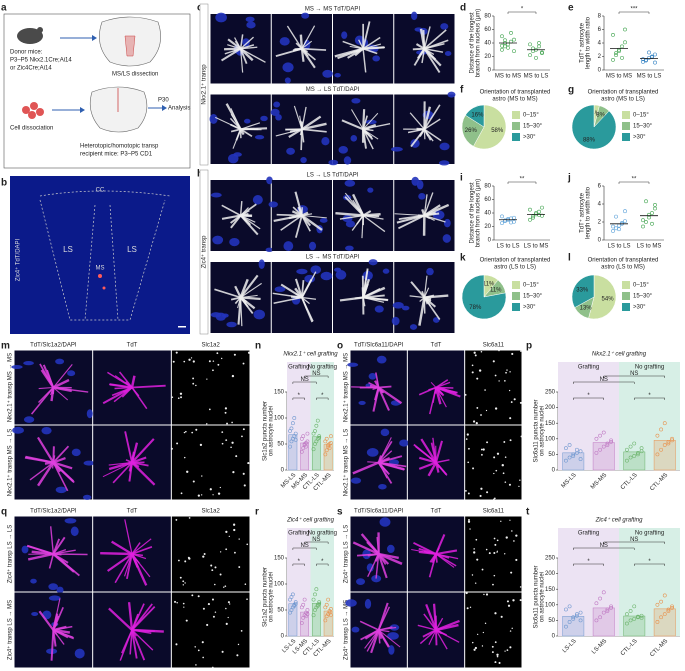  What do you see at coordinates (101, 262) in the screenshot?
I see `outline` at bounding box center [101, 262].